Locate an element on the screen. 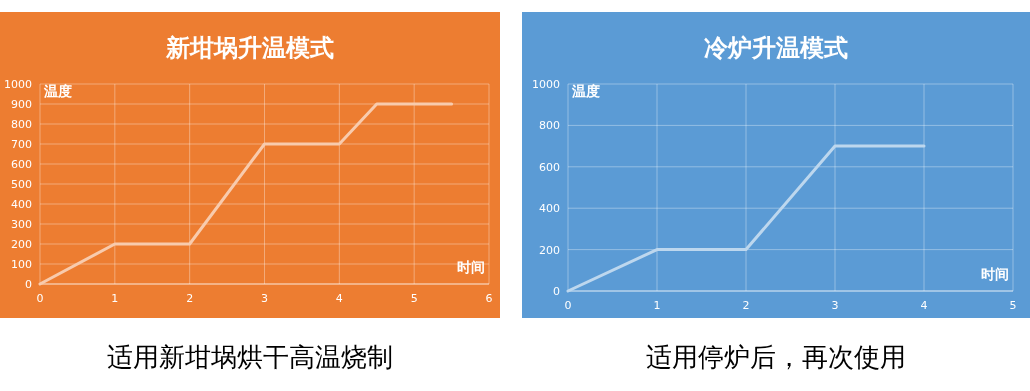  x-tick-label: 6 is located at coordinates (489, 298).